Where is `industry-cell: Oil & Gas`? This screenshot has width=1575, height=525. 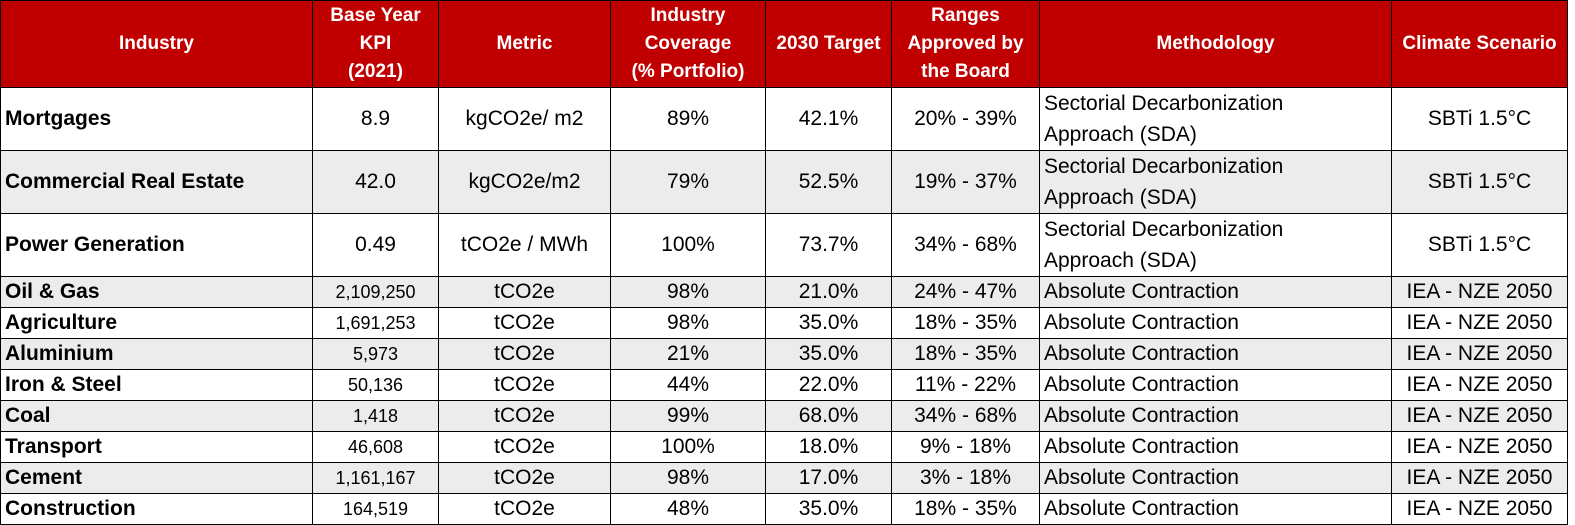 industry-cell: Oil & Gas is located at coordinates (156, 292).